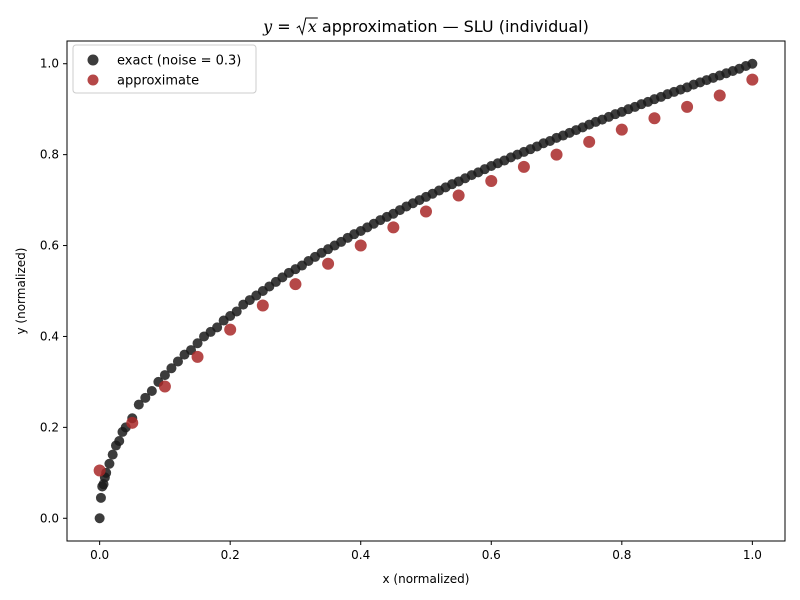  Describe the element at coordinates (49, 518) in the screenshot. I see `y-tick-label: 0.0` at that location.